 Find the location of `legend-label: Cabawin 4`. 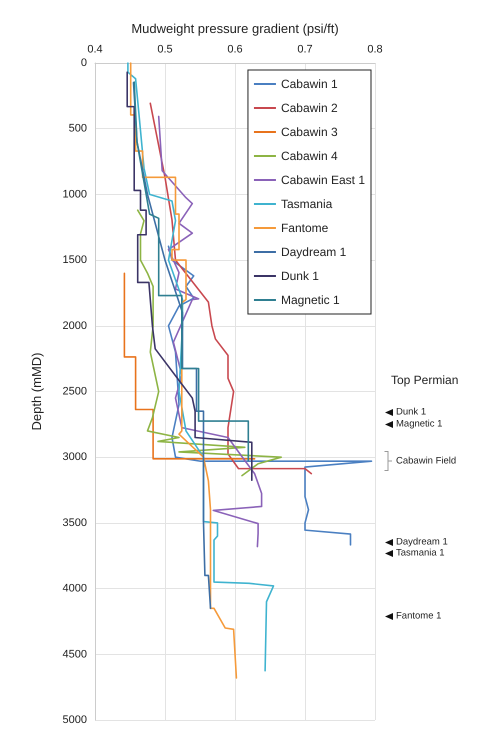

legend-label: Cabawin 4 is located at coordinates (309, 156).